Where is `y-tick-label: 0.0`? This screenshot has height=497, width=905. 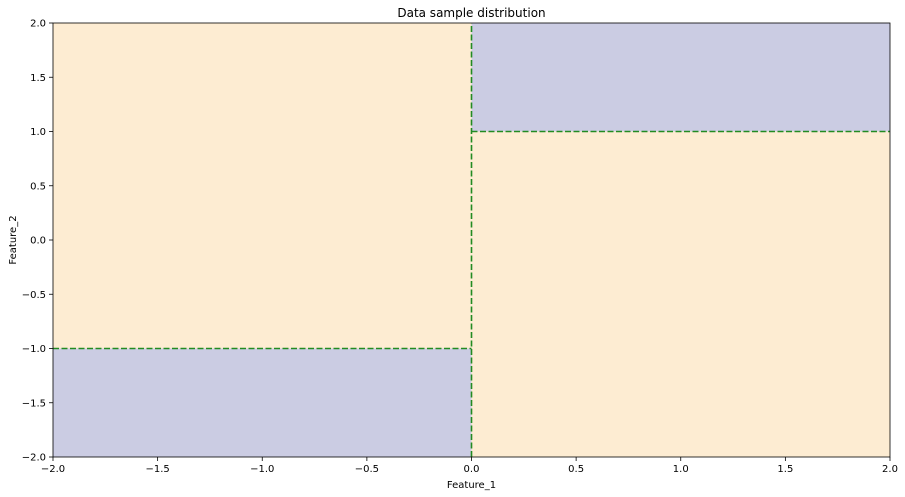 y-tick-label: 0.0 is located at coordinates (38, 241).